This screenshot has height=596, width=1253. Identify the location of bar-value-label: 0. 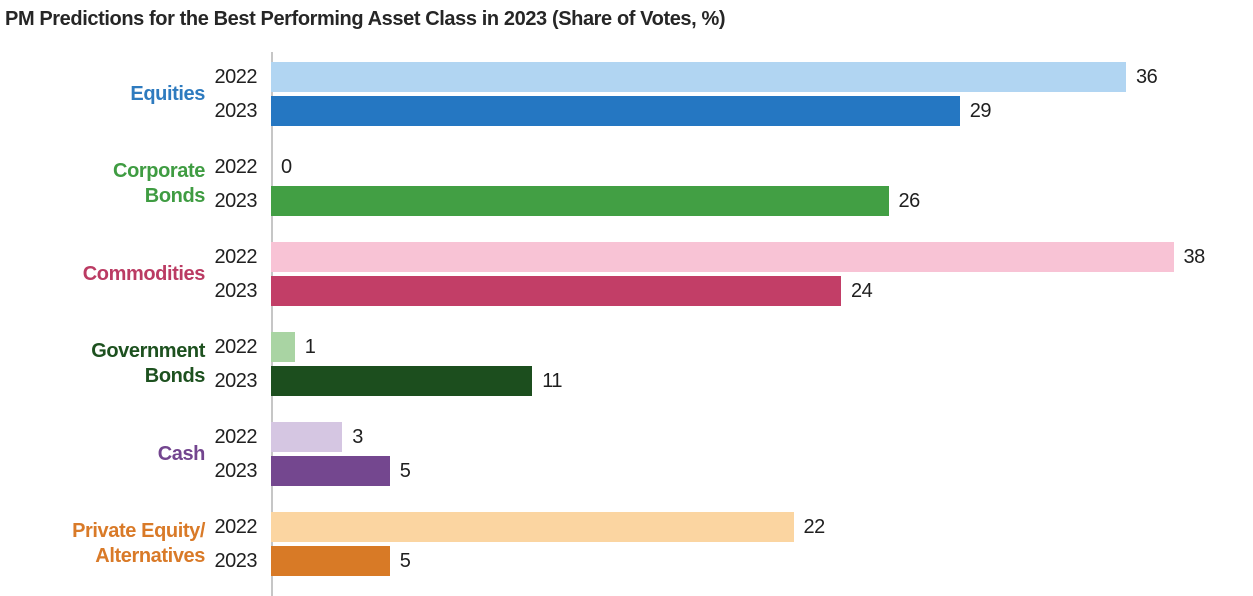
(286, 166).